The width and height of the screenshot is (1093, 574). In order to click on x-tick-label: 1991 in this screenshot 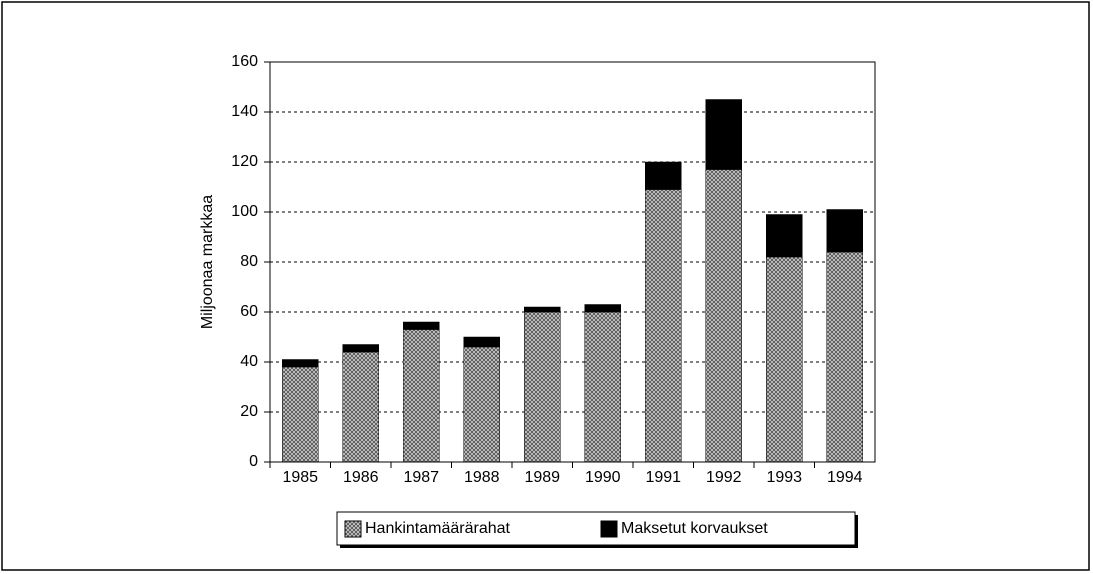, I will do `click(663, 477)`.